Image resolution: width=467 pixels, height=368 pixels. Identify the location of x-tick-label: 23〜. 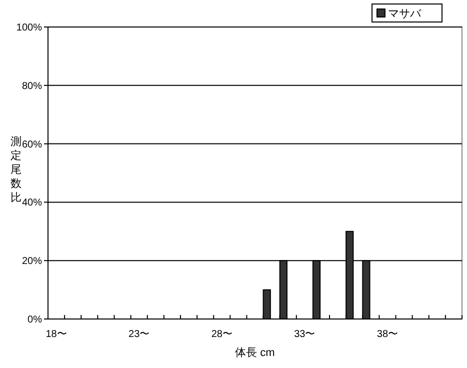
(139, 334).